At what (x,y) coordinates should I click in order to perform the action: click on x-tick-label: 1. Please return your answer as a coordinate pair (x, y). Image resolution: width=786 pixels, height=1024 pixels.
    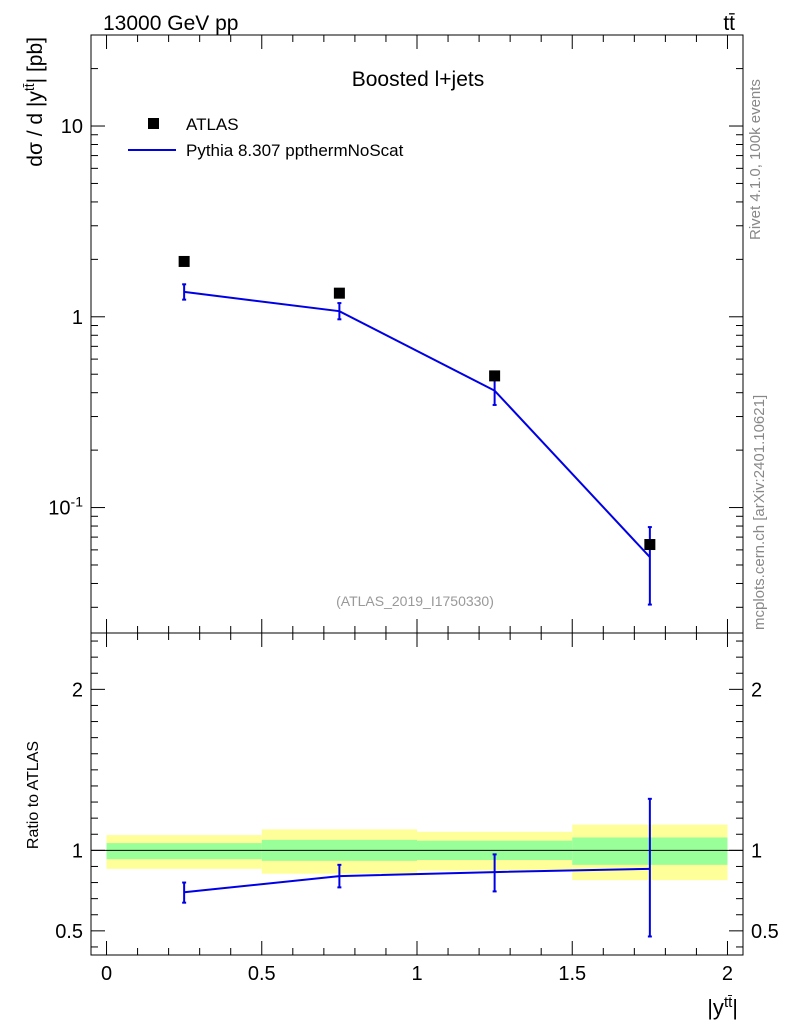
    Looking at the image, I should click on (416, 974).